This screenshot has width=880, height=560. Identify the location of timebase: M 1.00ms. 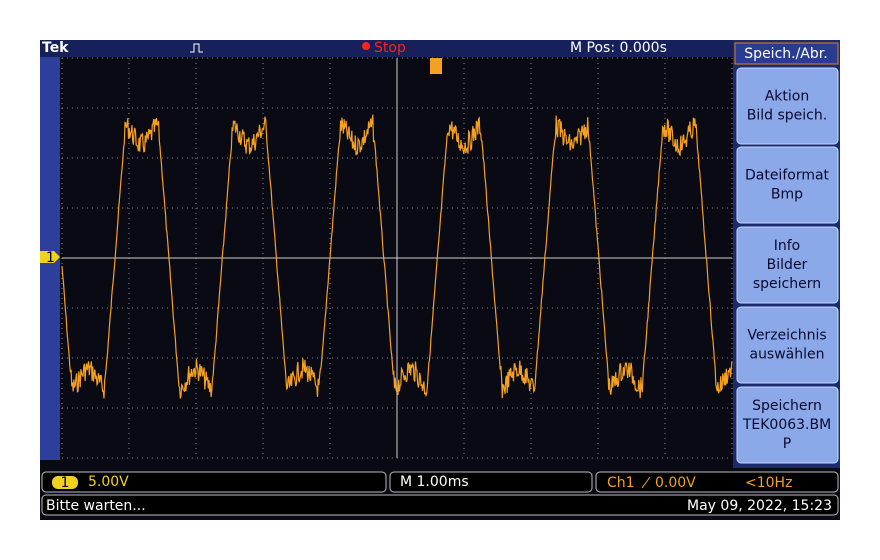
(434, 482).